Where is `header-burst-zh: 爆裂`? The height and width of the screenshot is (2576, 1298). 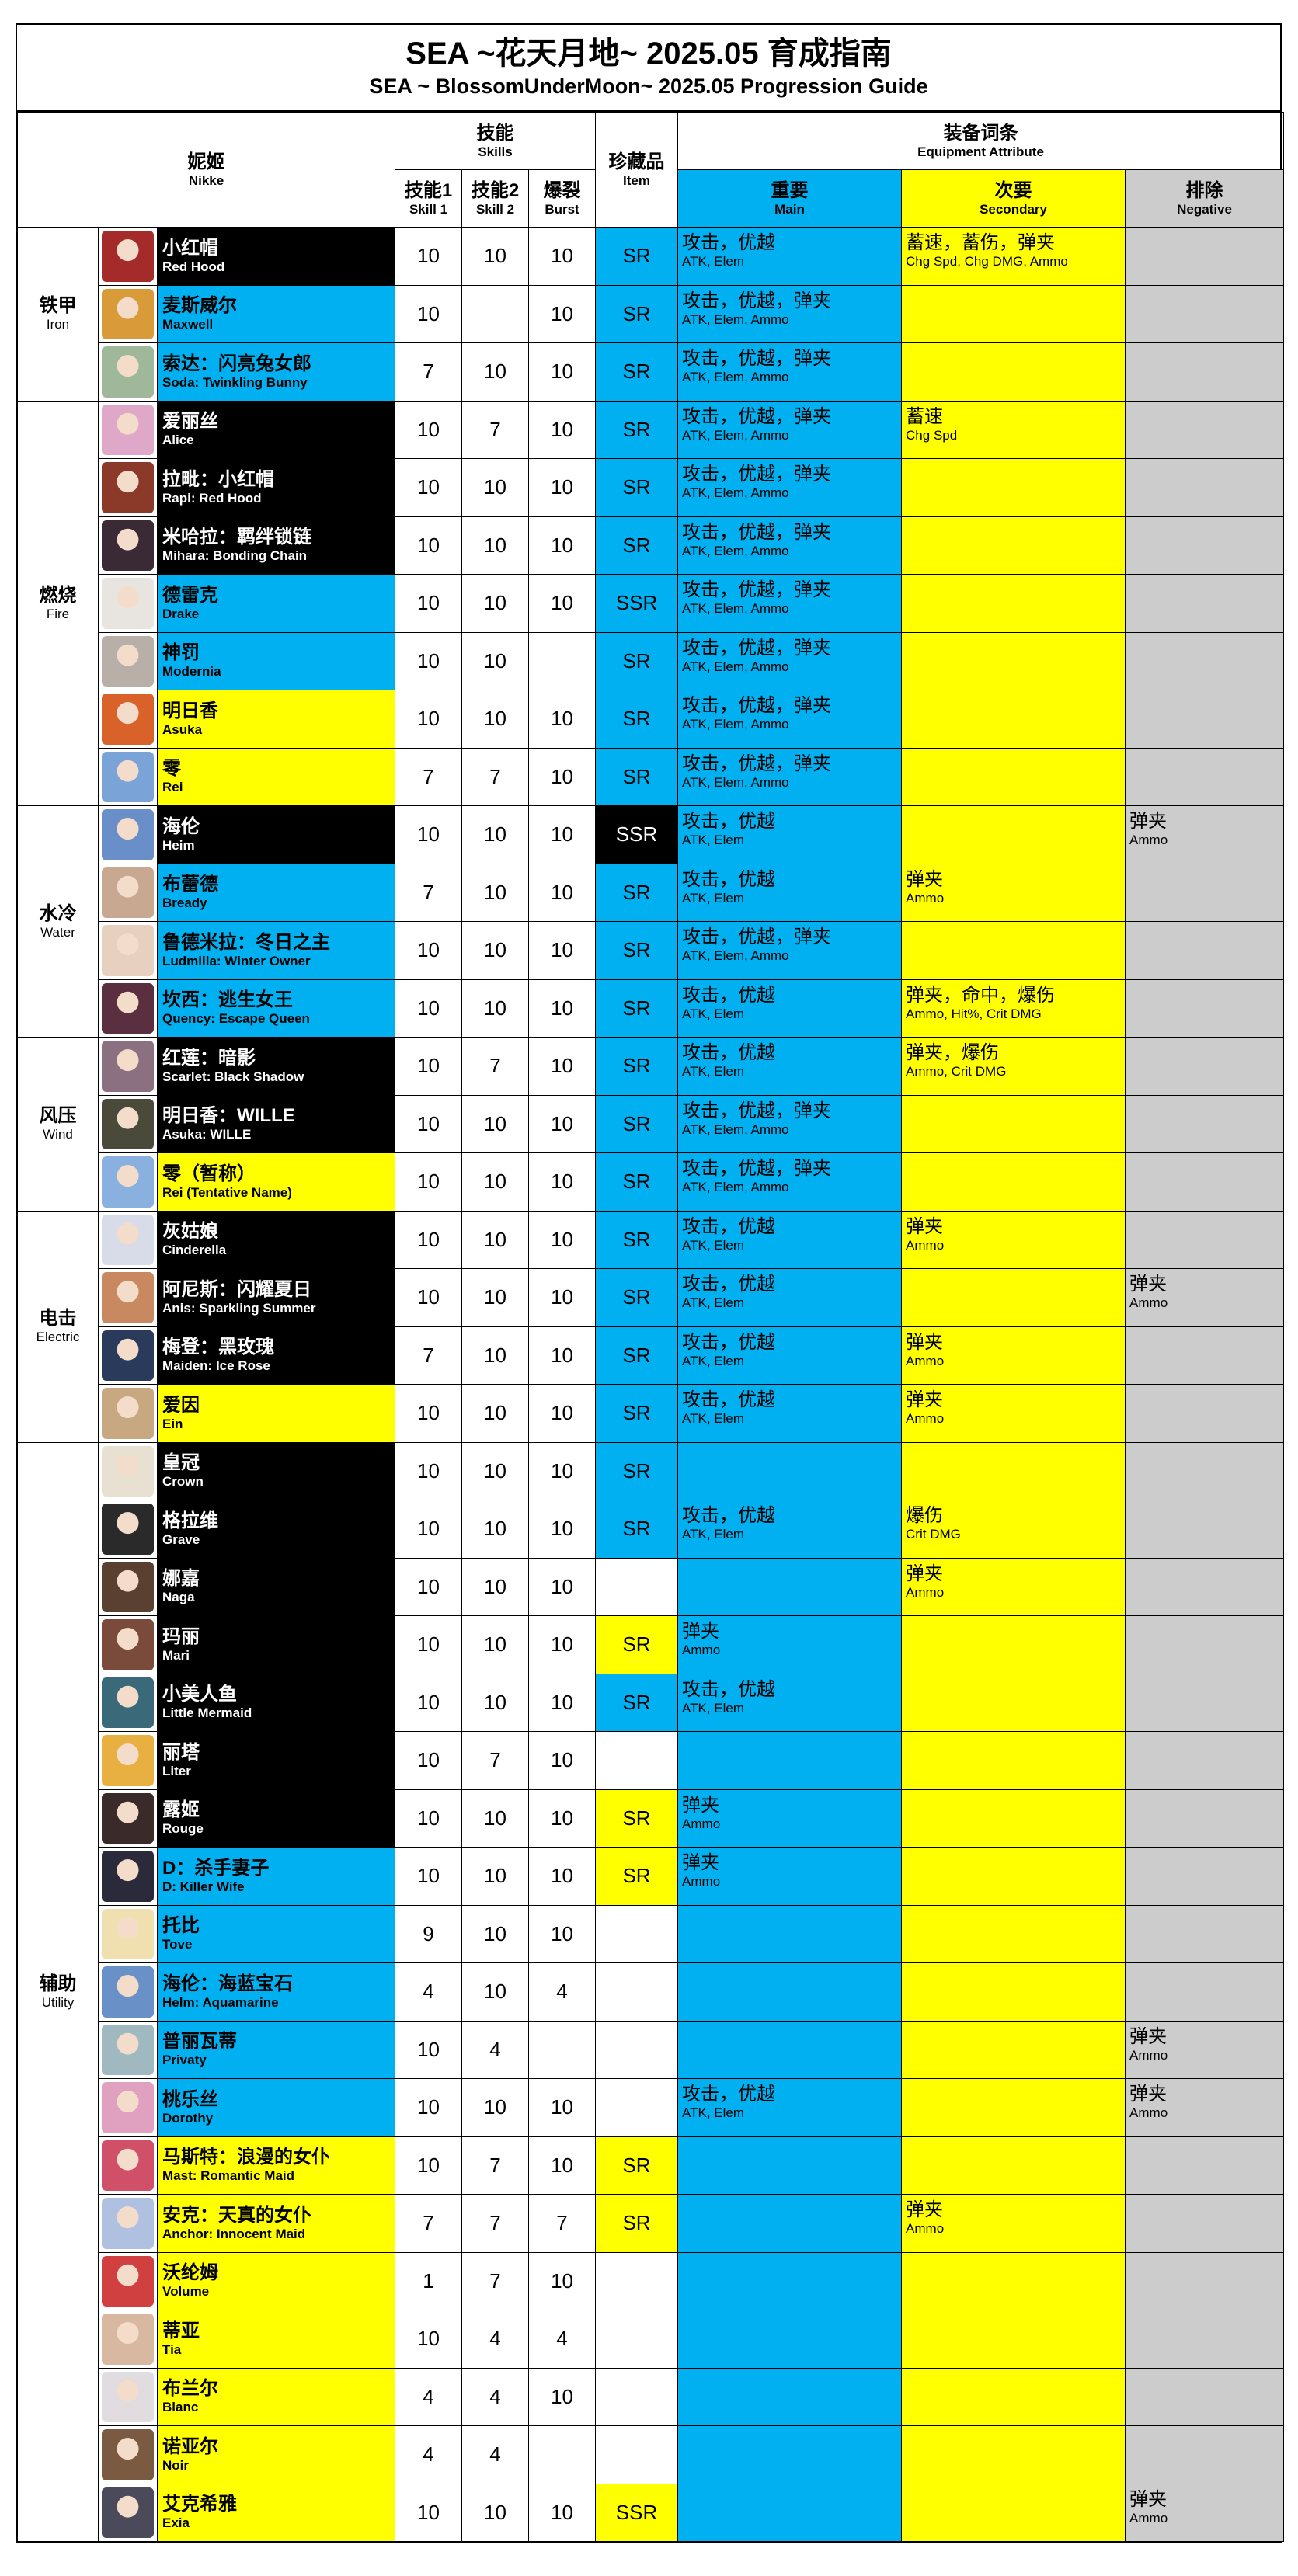
header-burst-zh: 爆裂 is located at coordinates (562, 190).